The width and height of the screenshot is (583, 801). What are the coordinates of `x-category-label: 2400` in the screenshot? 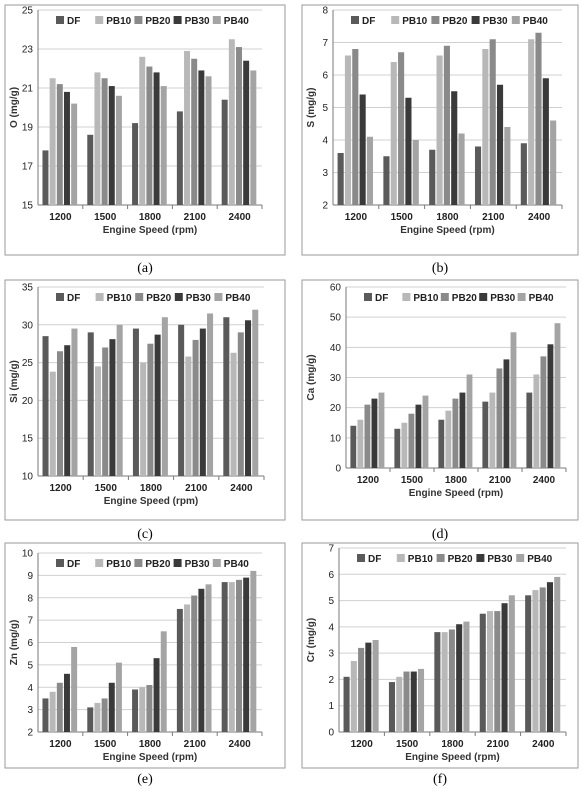 It's located at (241, 488).